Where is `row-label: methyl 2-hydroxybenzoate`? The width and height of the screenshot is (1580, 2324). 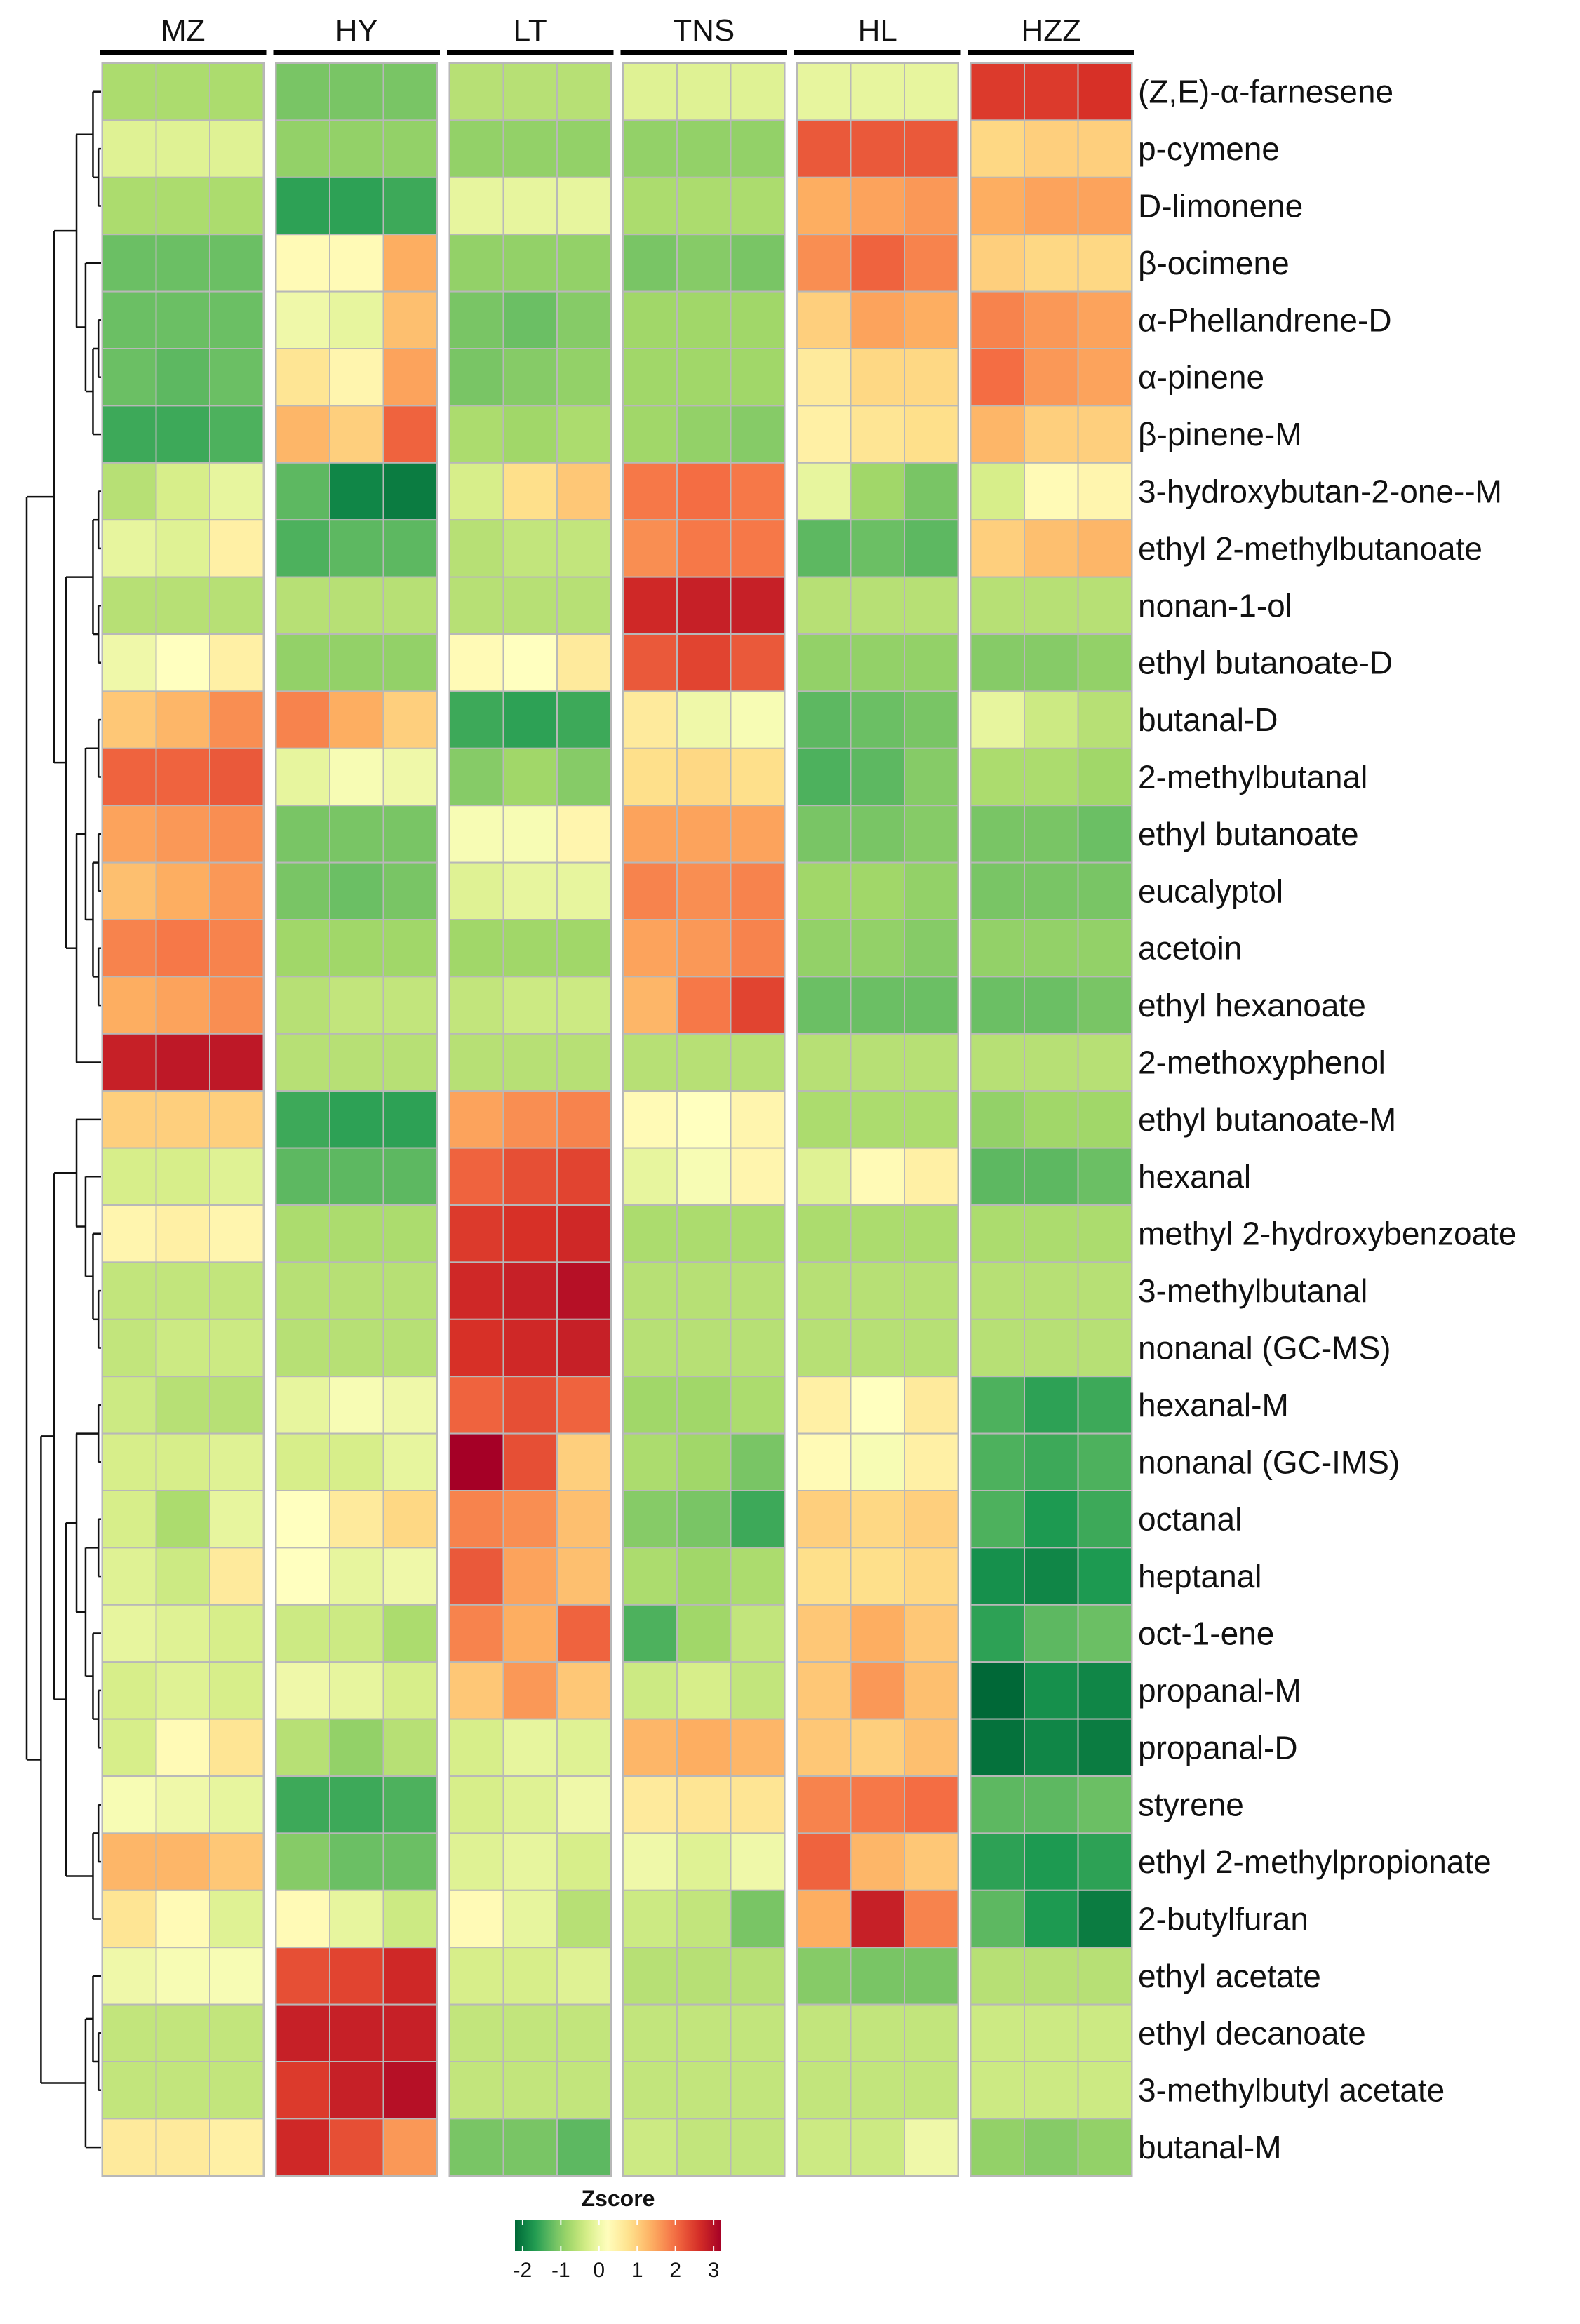 row-label: methyl 2-hydroxybenzoate is located at coordinates (1327, 1234).